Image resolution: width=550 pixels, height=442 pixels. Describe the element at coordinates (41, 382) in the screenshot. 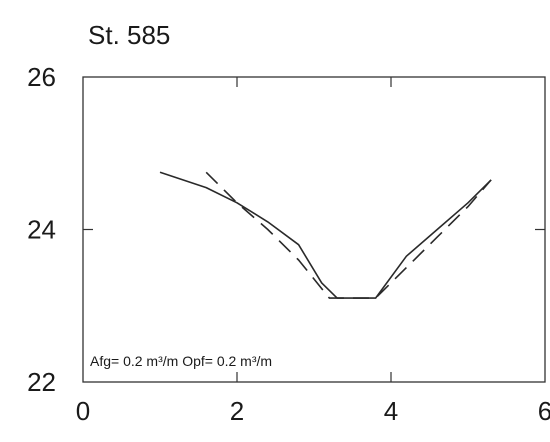

I see `y-tick-label: 22` at that location.